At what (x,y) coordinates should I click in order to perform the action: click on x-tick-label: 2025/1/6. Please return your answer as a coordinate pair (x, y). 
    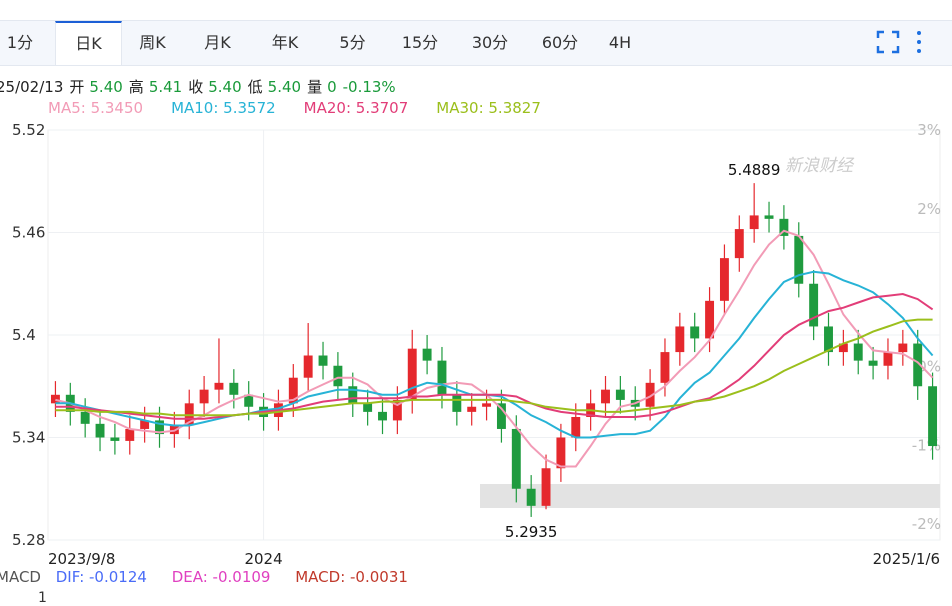
    Looking at the image, I should click on (906, 557).